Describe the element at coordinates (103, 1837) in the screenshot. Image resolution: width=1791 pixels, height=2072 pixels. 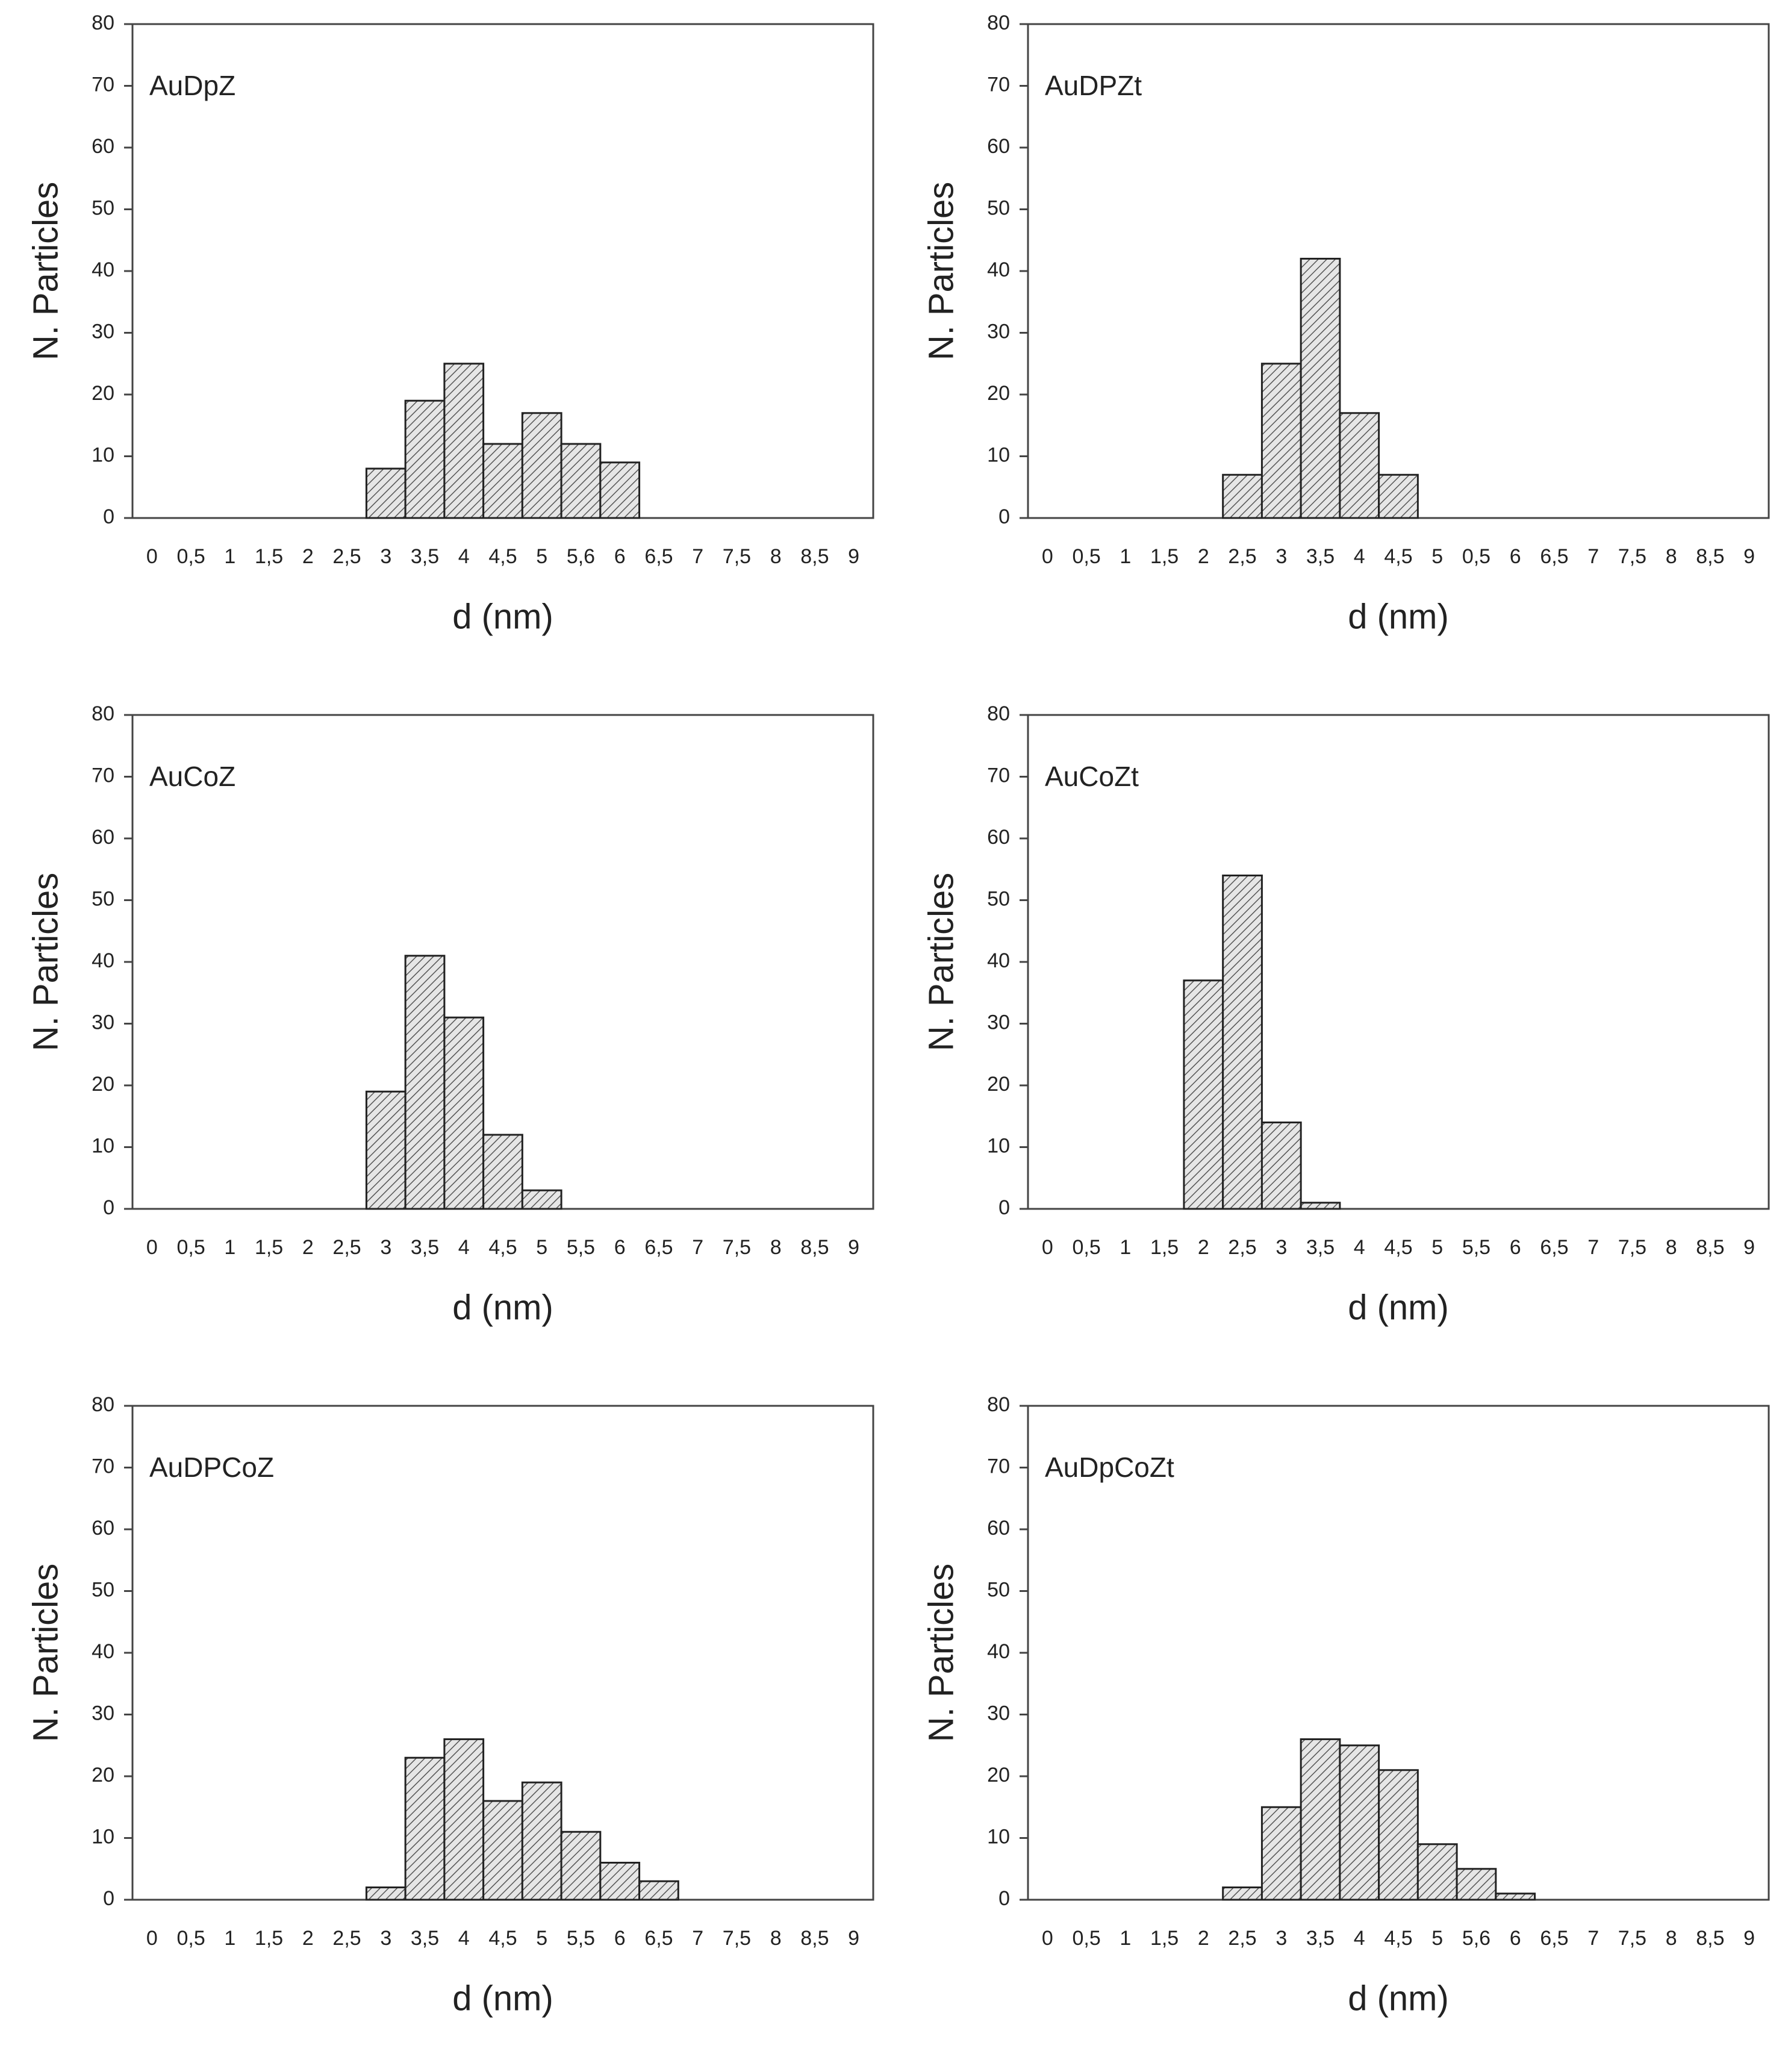
I see `y-tick-label: 10` at that location.